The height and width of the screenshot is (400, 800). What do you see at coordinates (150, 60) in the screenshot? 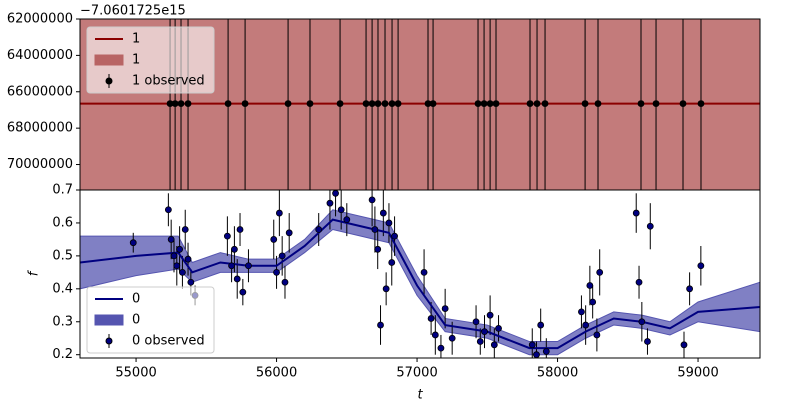
I see `legend: 1 1 1 observed` at bounding box center [150, 60].